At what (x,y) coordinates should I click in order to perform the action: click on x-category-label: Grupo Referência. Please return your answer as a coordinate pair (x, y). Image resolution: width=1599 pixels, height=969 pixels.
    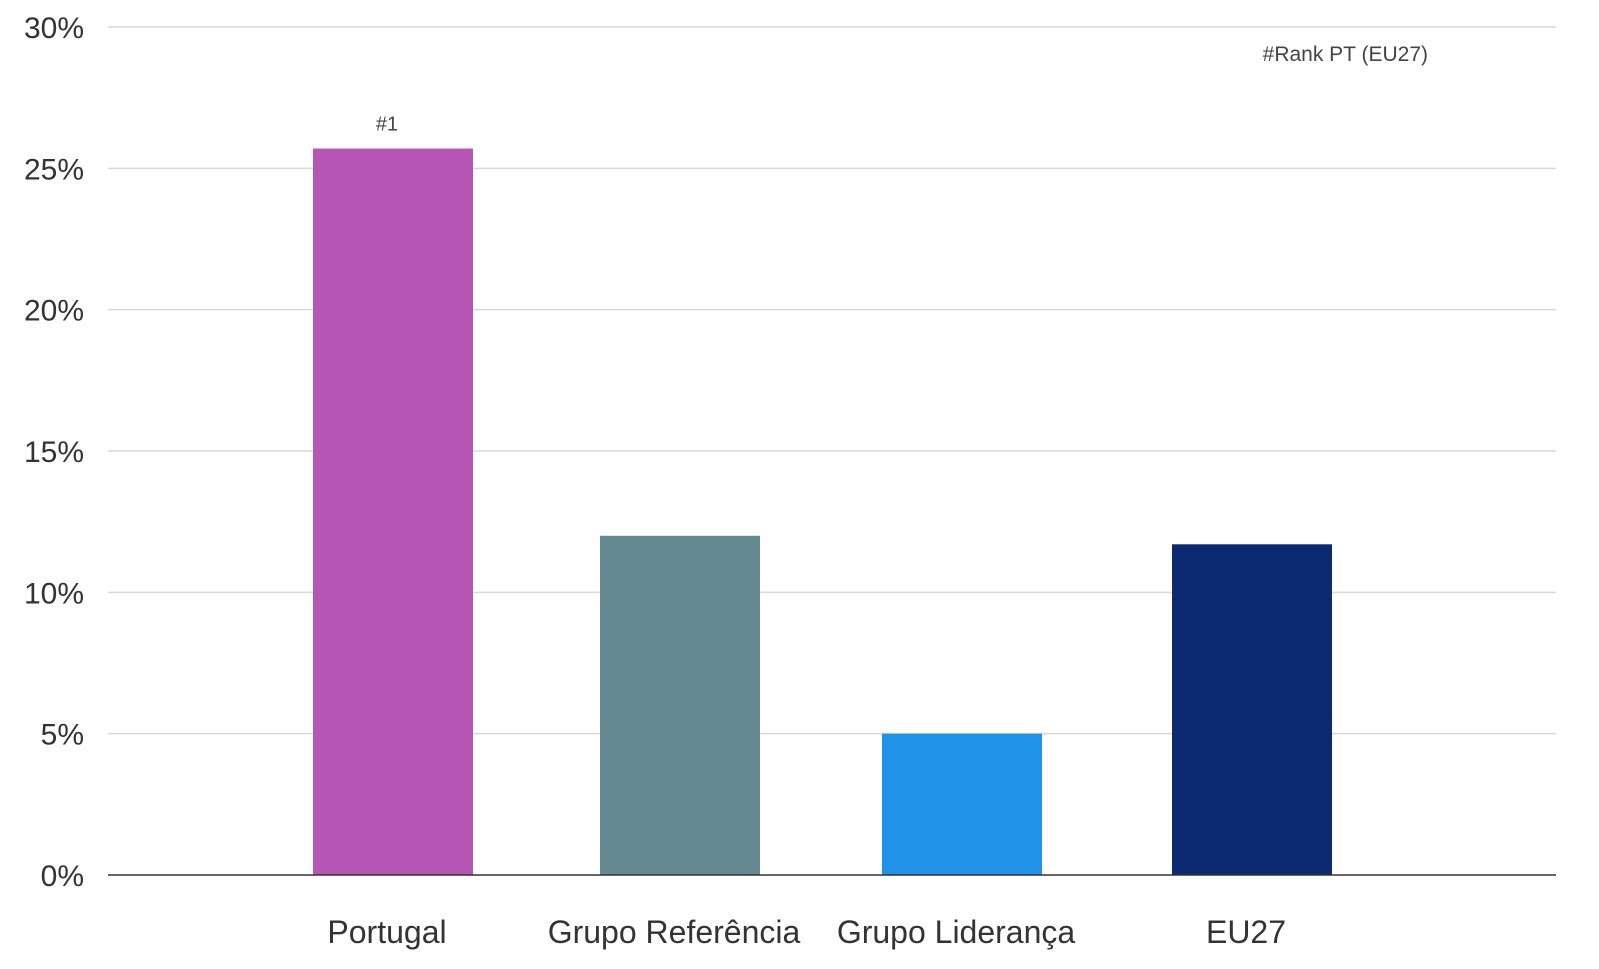
    Looking at the image, I should click on (674, 932).